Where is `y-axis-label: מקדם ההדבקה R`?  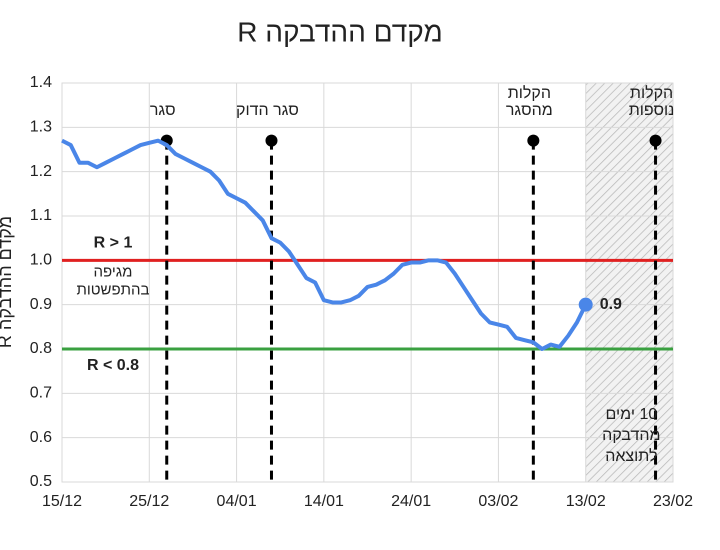
y-axis-label: מקדם ההדבקה R is located at coordinates (7, 282).